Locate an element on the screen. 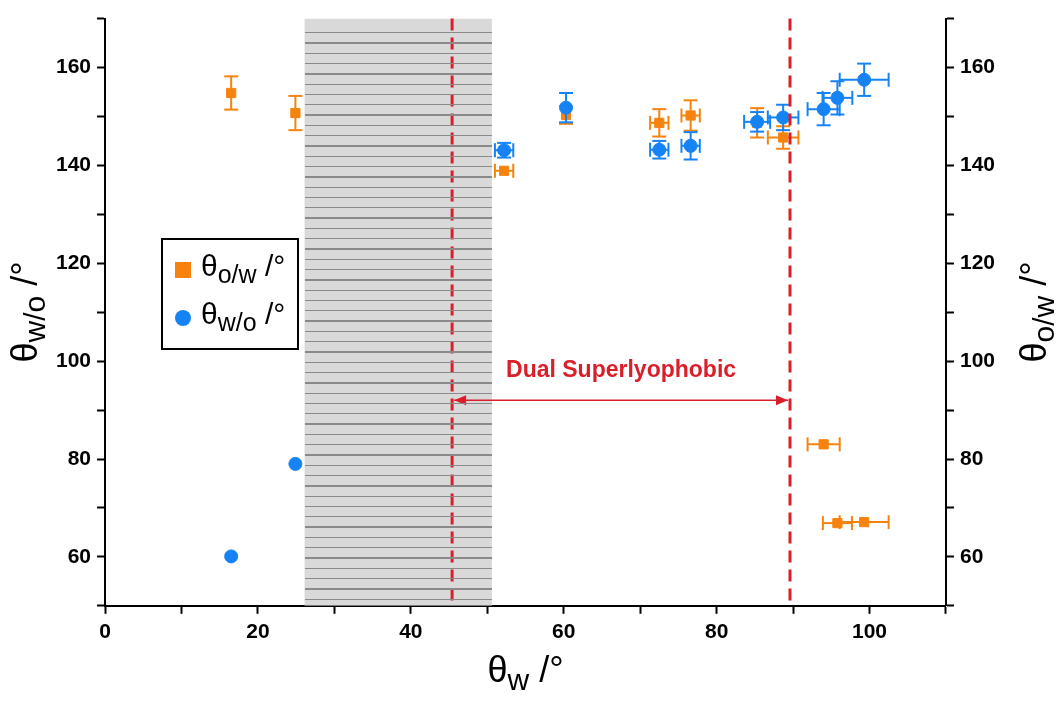 This screenshot has height=701, width=1063. y2-tick-label: 60 is located at coordinates (971, 555).